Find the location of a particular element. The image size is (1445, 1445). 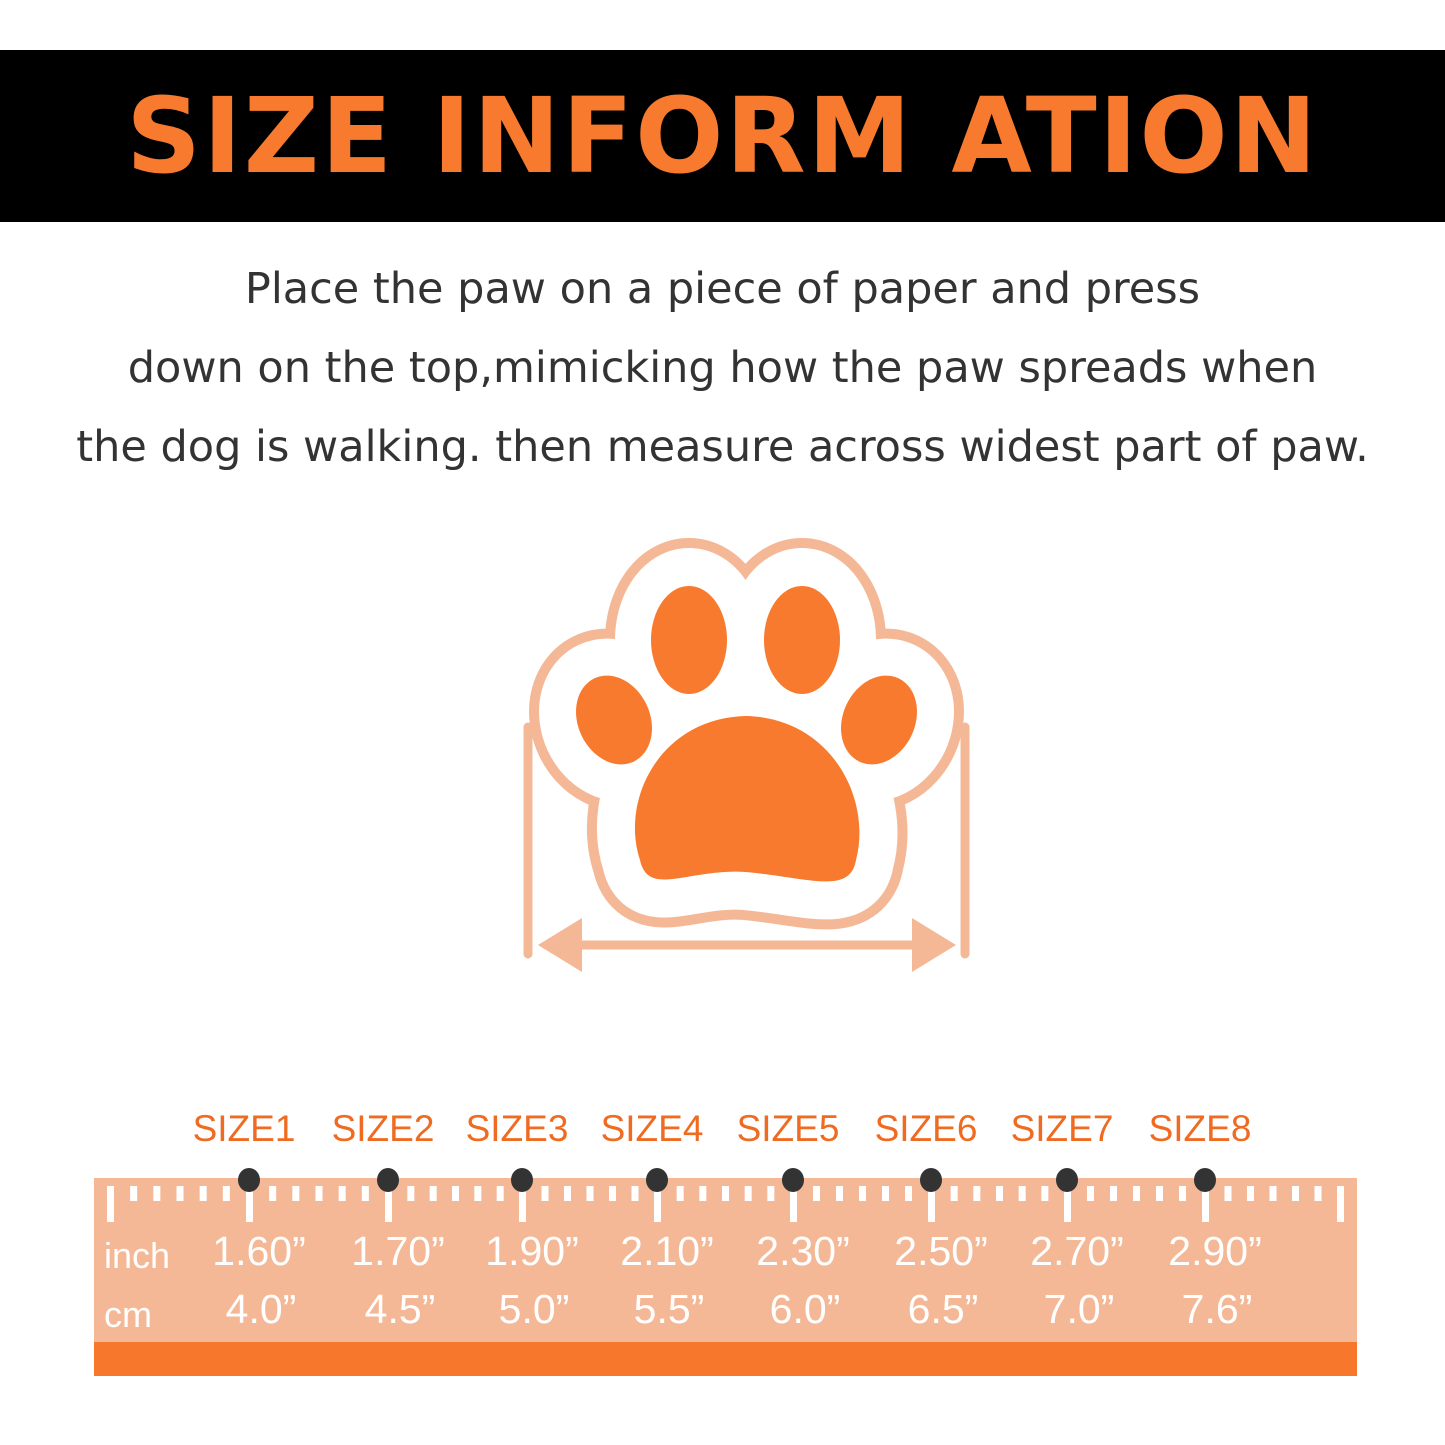

size-label: SIZE2 is located at coordinates (383, 1128).